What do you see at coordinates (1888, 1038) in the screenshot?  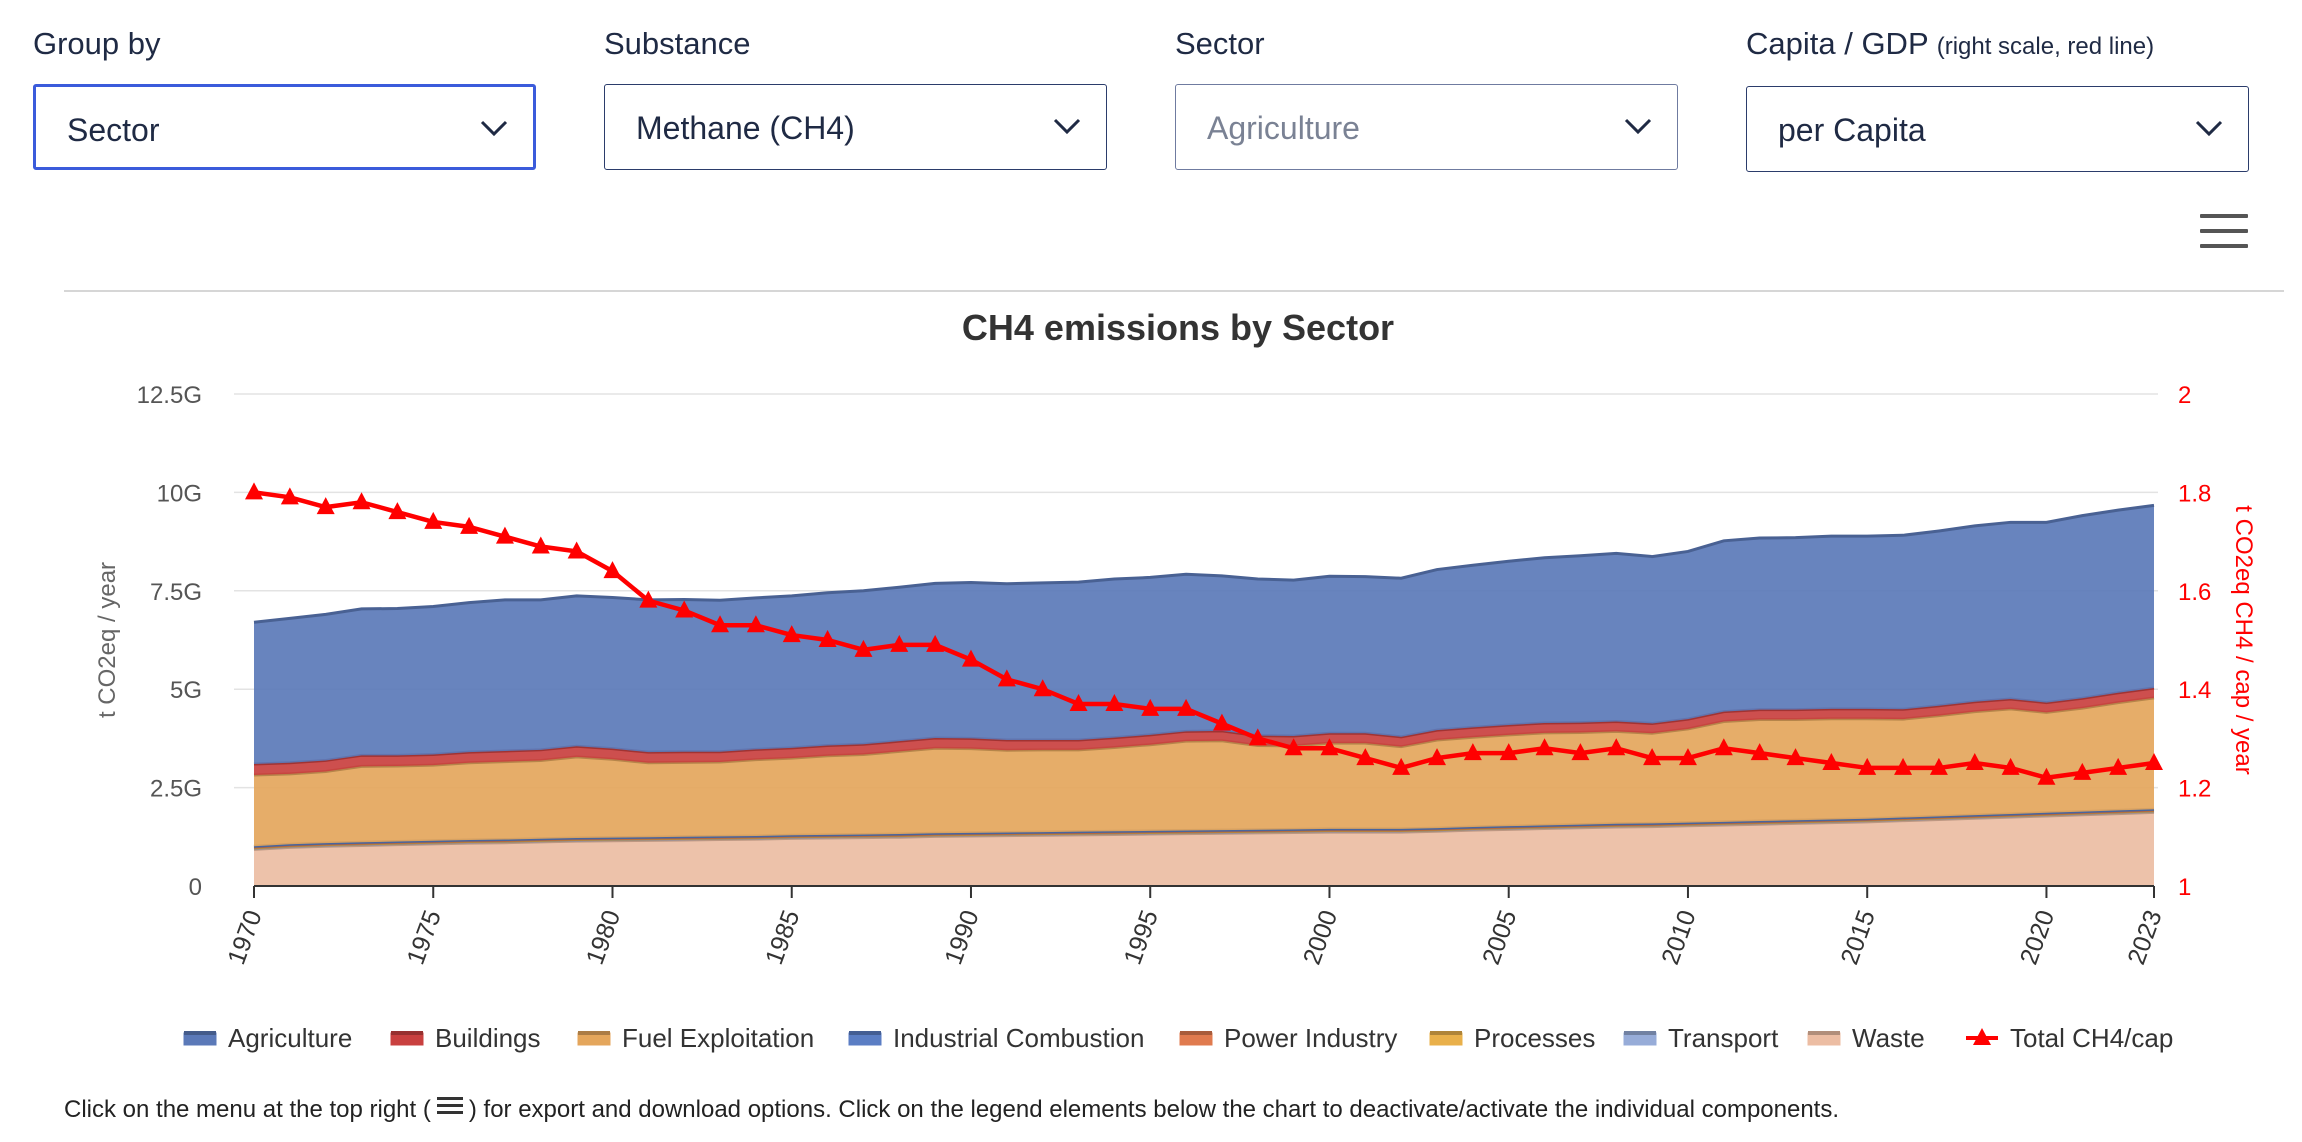 I see `legend-label: Waste` at bounding box center [1888, 1038].